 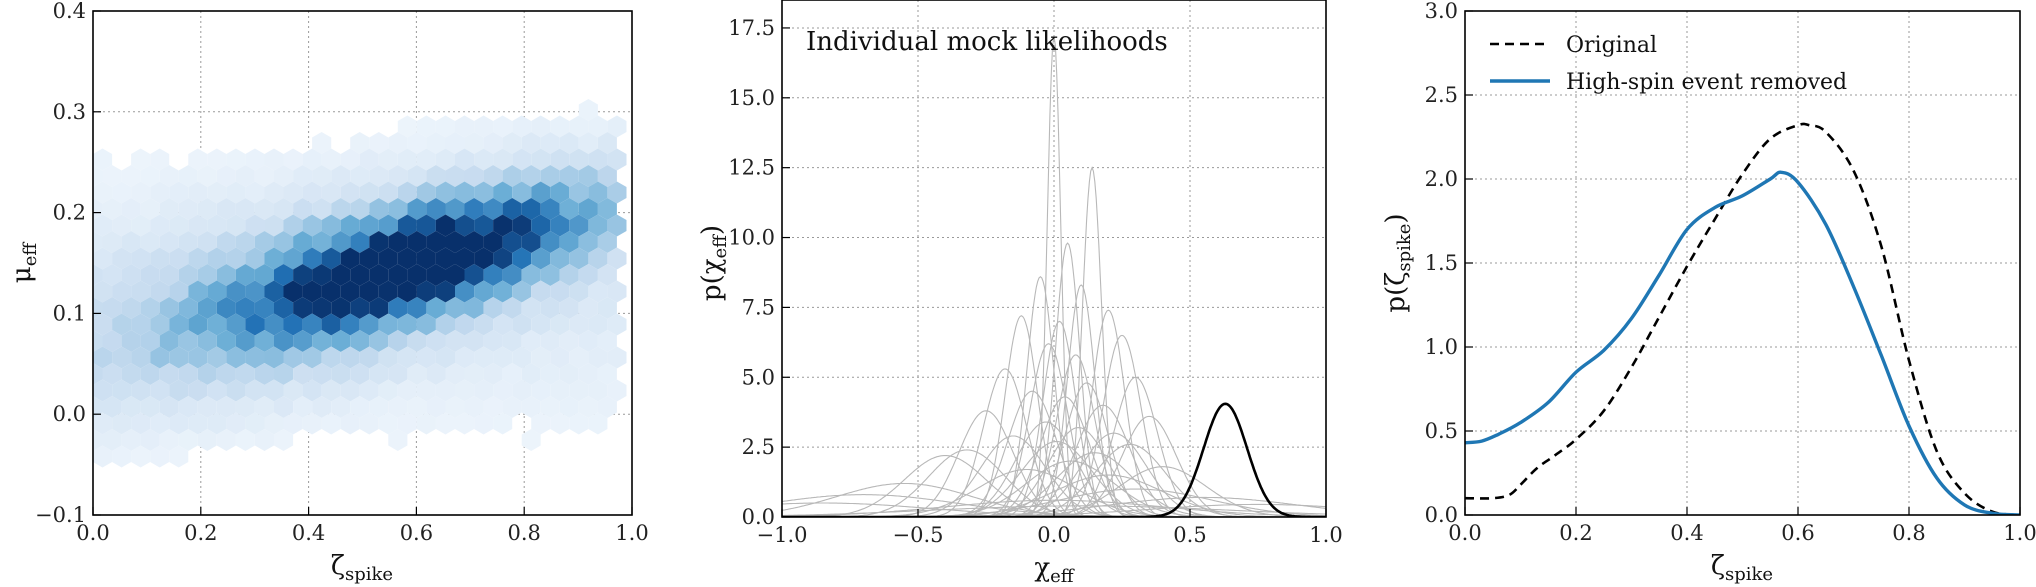 I want to click on panel1-x-tick-label: 0.8, so click(x=523, y=533).